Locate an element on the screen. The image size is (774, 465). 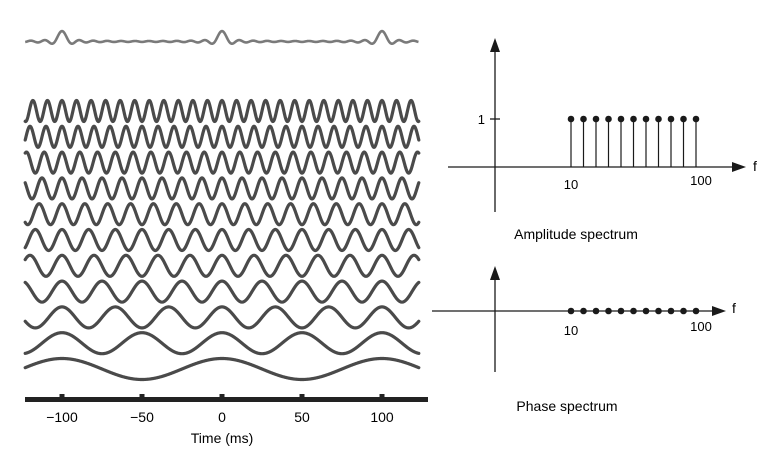
sinusoid-70hz is located at coordinates (222, 214).